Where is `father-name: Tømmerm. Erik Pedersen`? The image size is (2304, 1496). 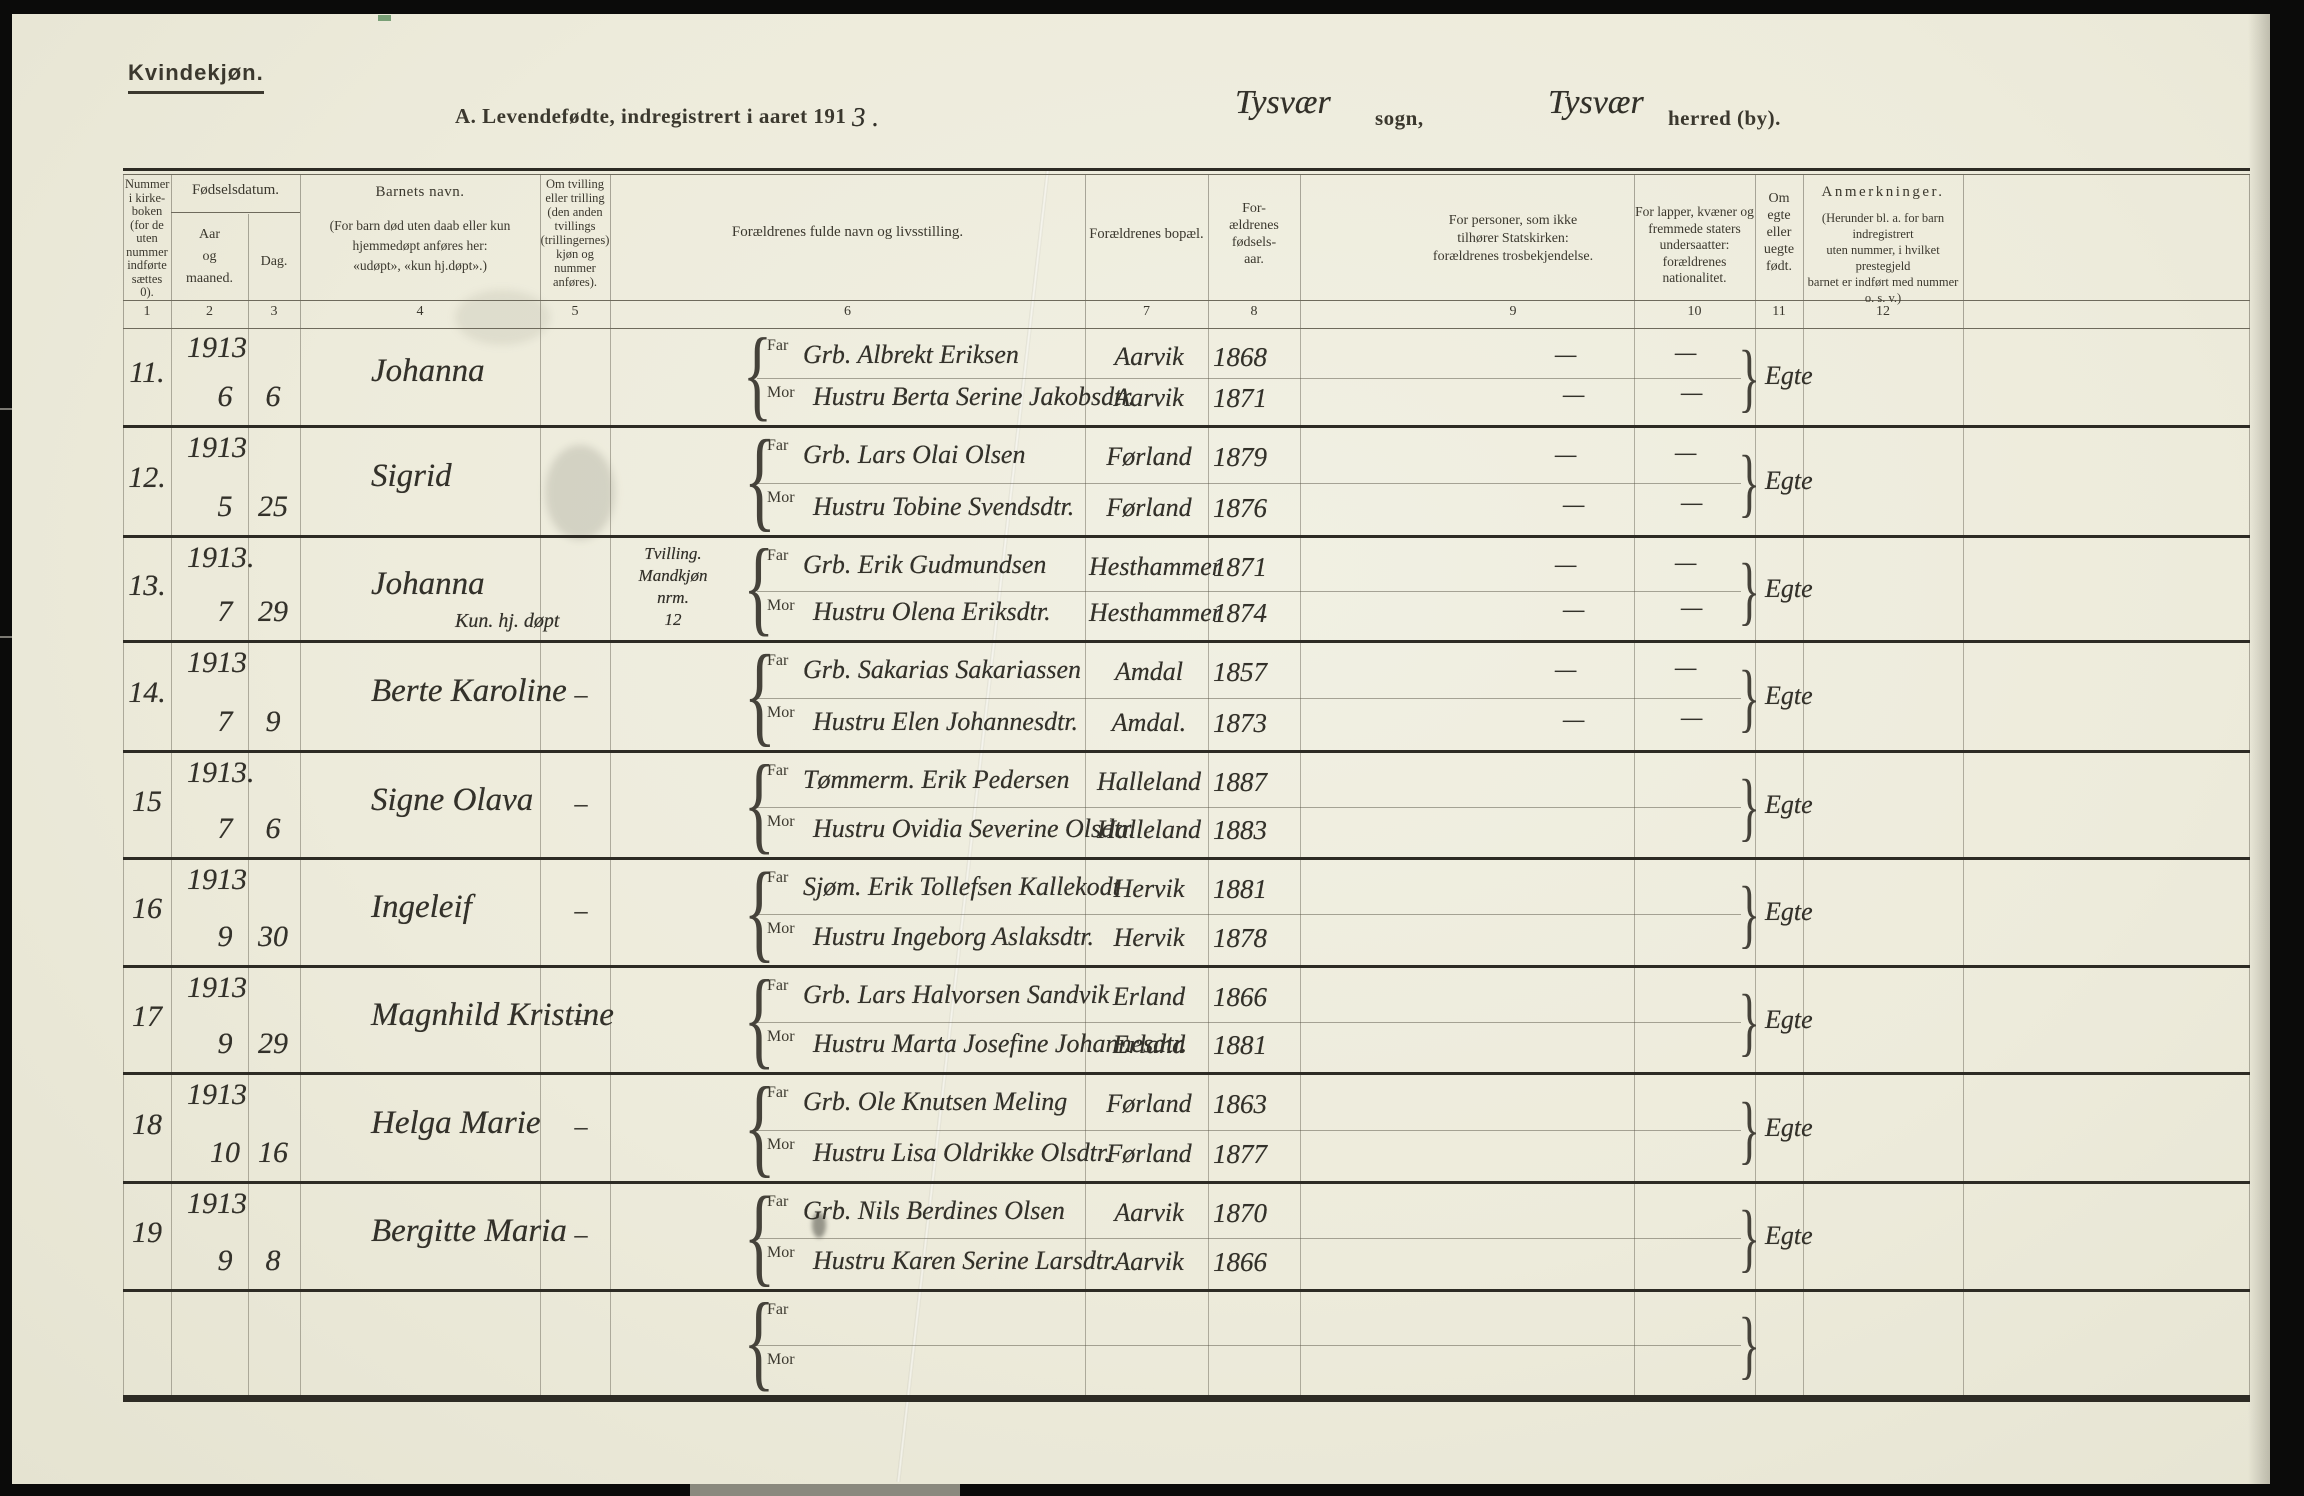 father-name: Tømmerm. Erik Pedersen is located at coordinates (936, 779).